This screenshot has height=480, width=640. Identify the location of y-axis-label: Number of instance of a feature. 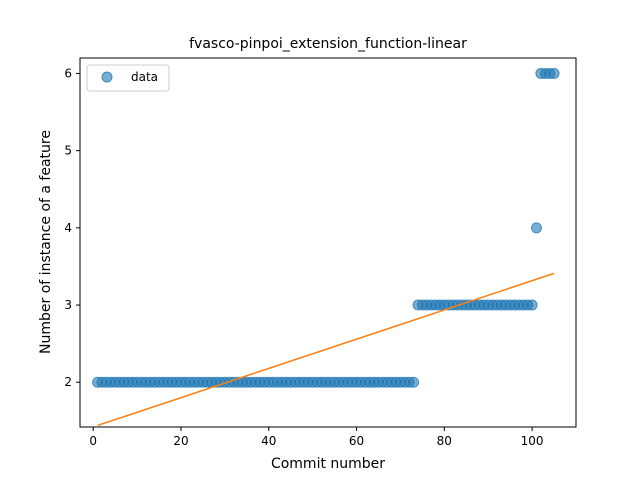
(46, 242).